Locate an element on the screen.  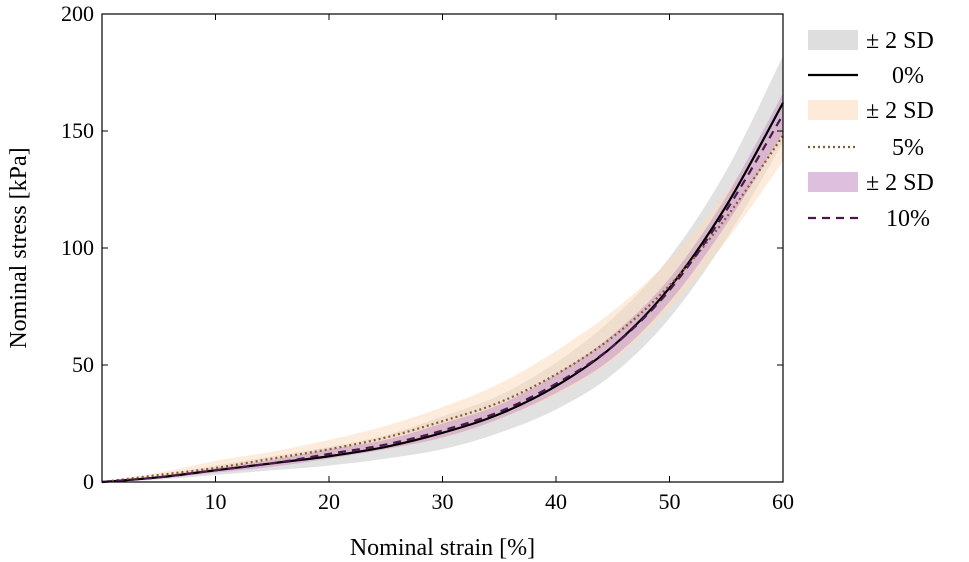
legend-series-label: 0% is located at coordinates (908, 76).